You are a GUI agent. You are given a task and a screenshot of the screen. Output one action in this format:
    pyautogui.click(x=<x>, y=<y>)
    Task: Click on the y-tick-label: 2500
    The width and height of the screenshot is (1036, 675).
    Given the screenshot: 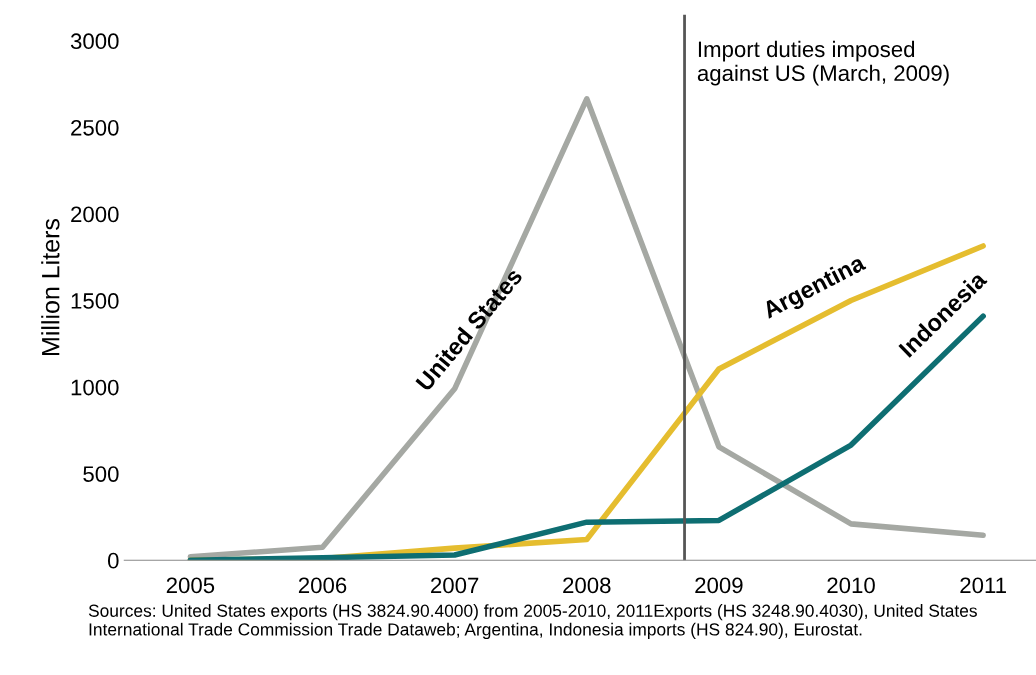 What is the action you would take?
    pyautogui.click(x=95, y=127)
    